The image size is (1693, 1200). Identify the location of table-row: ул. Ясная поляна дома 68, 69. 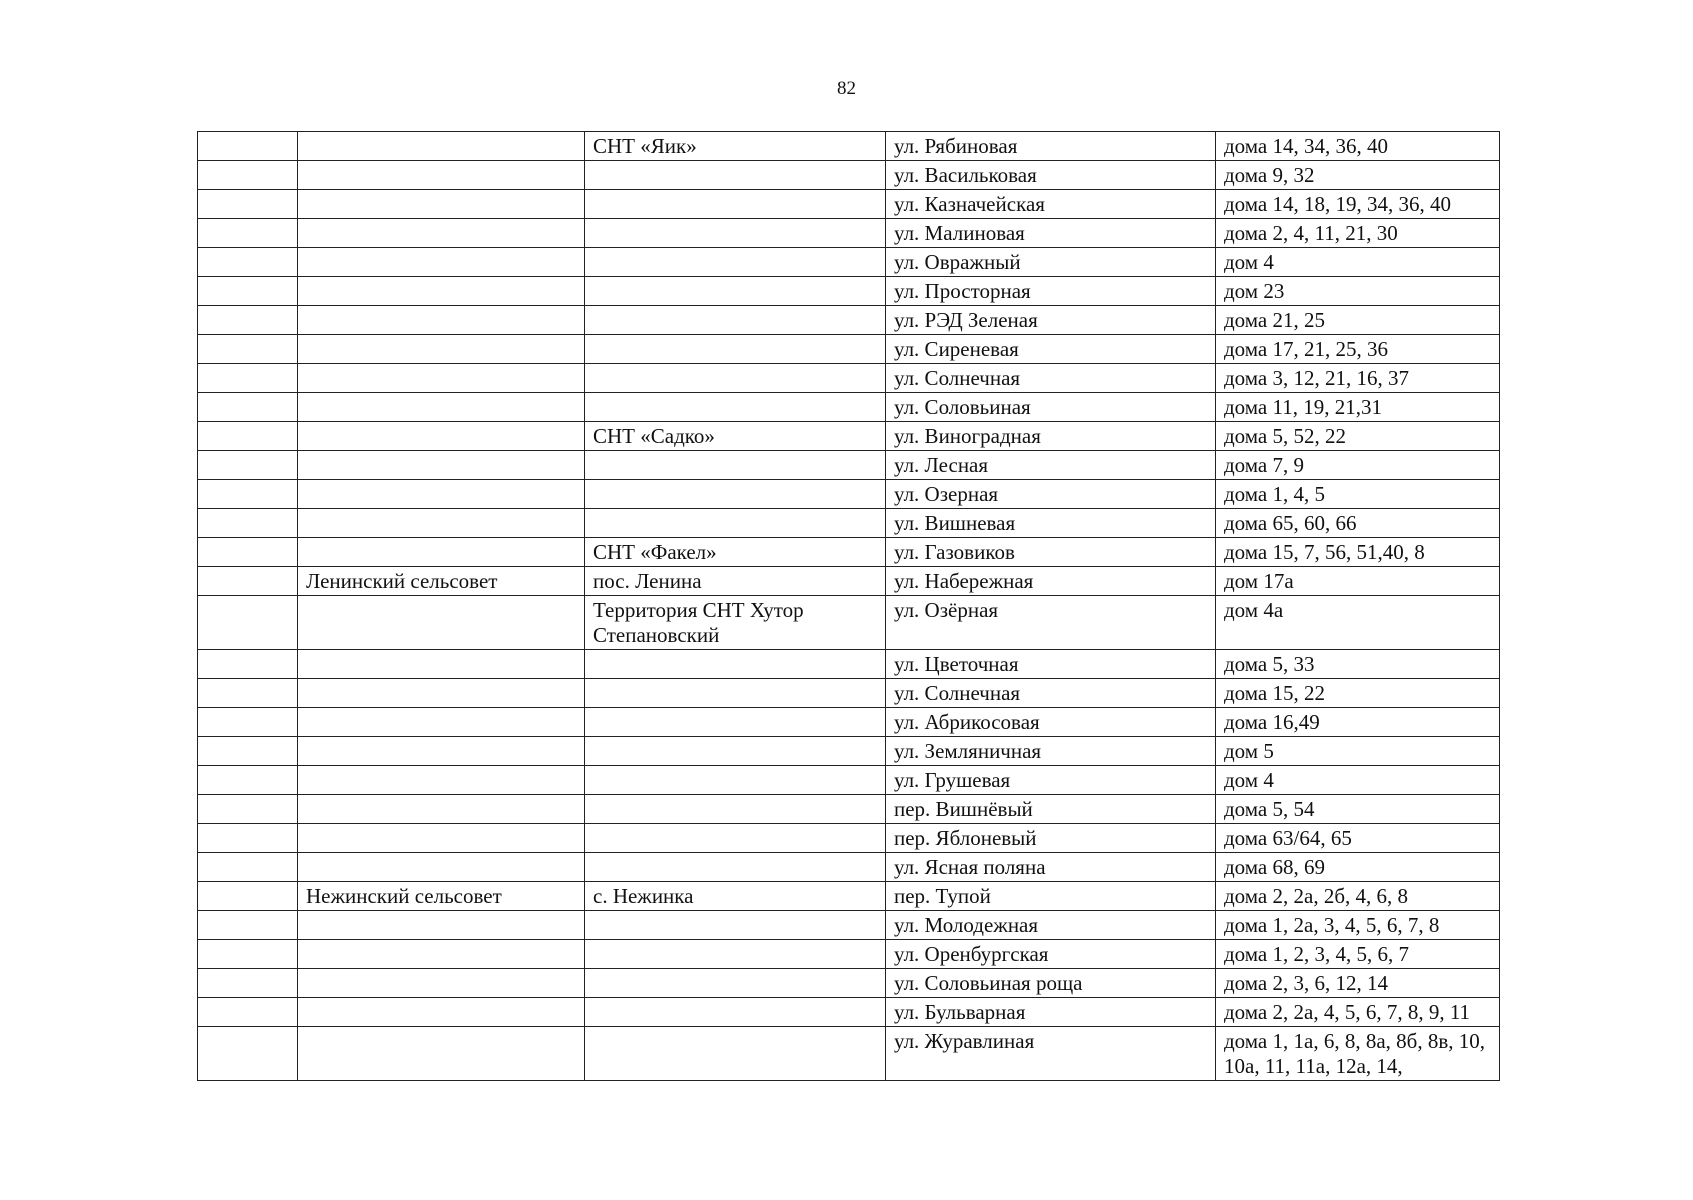
(848, 867).